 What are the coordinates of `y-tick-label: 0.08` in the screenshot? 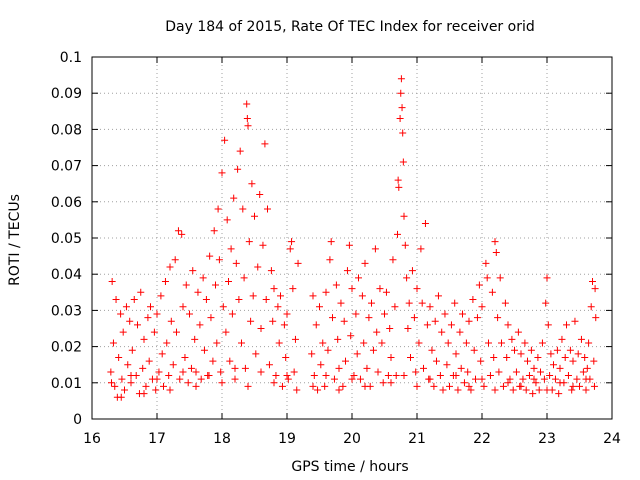 It's located at (66, 130).